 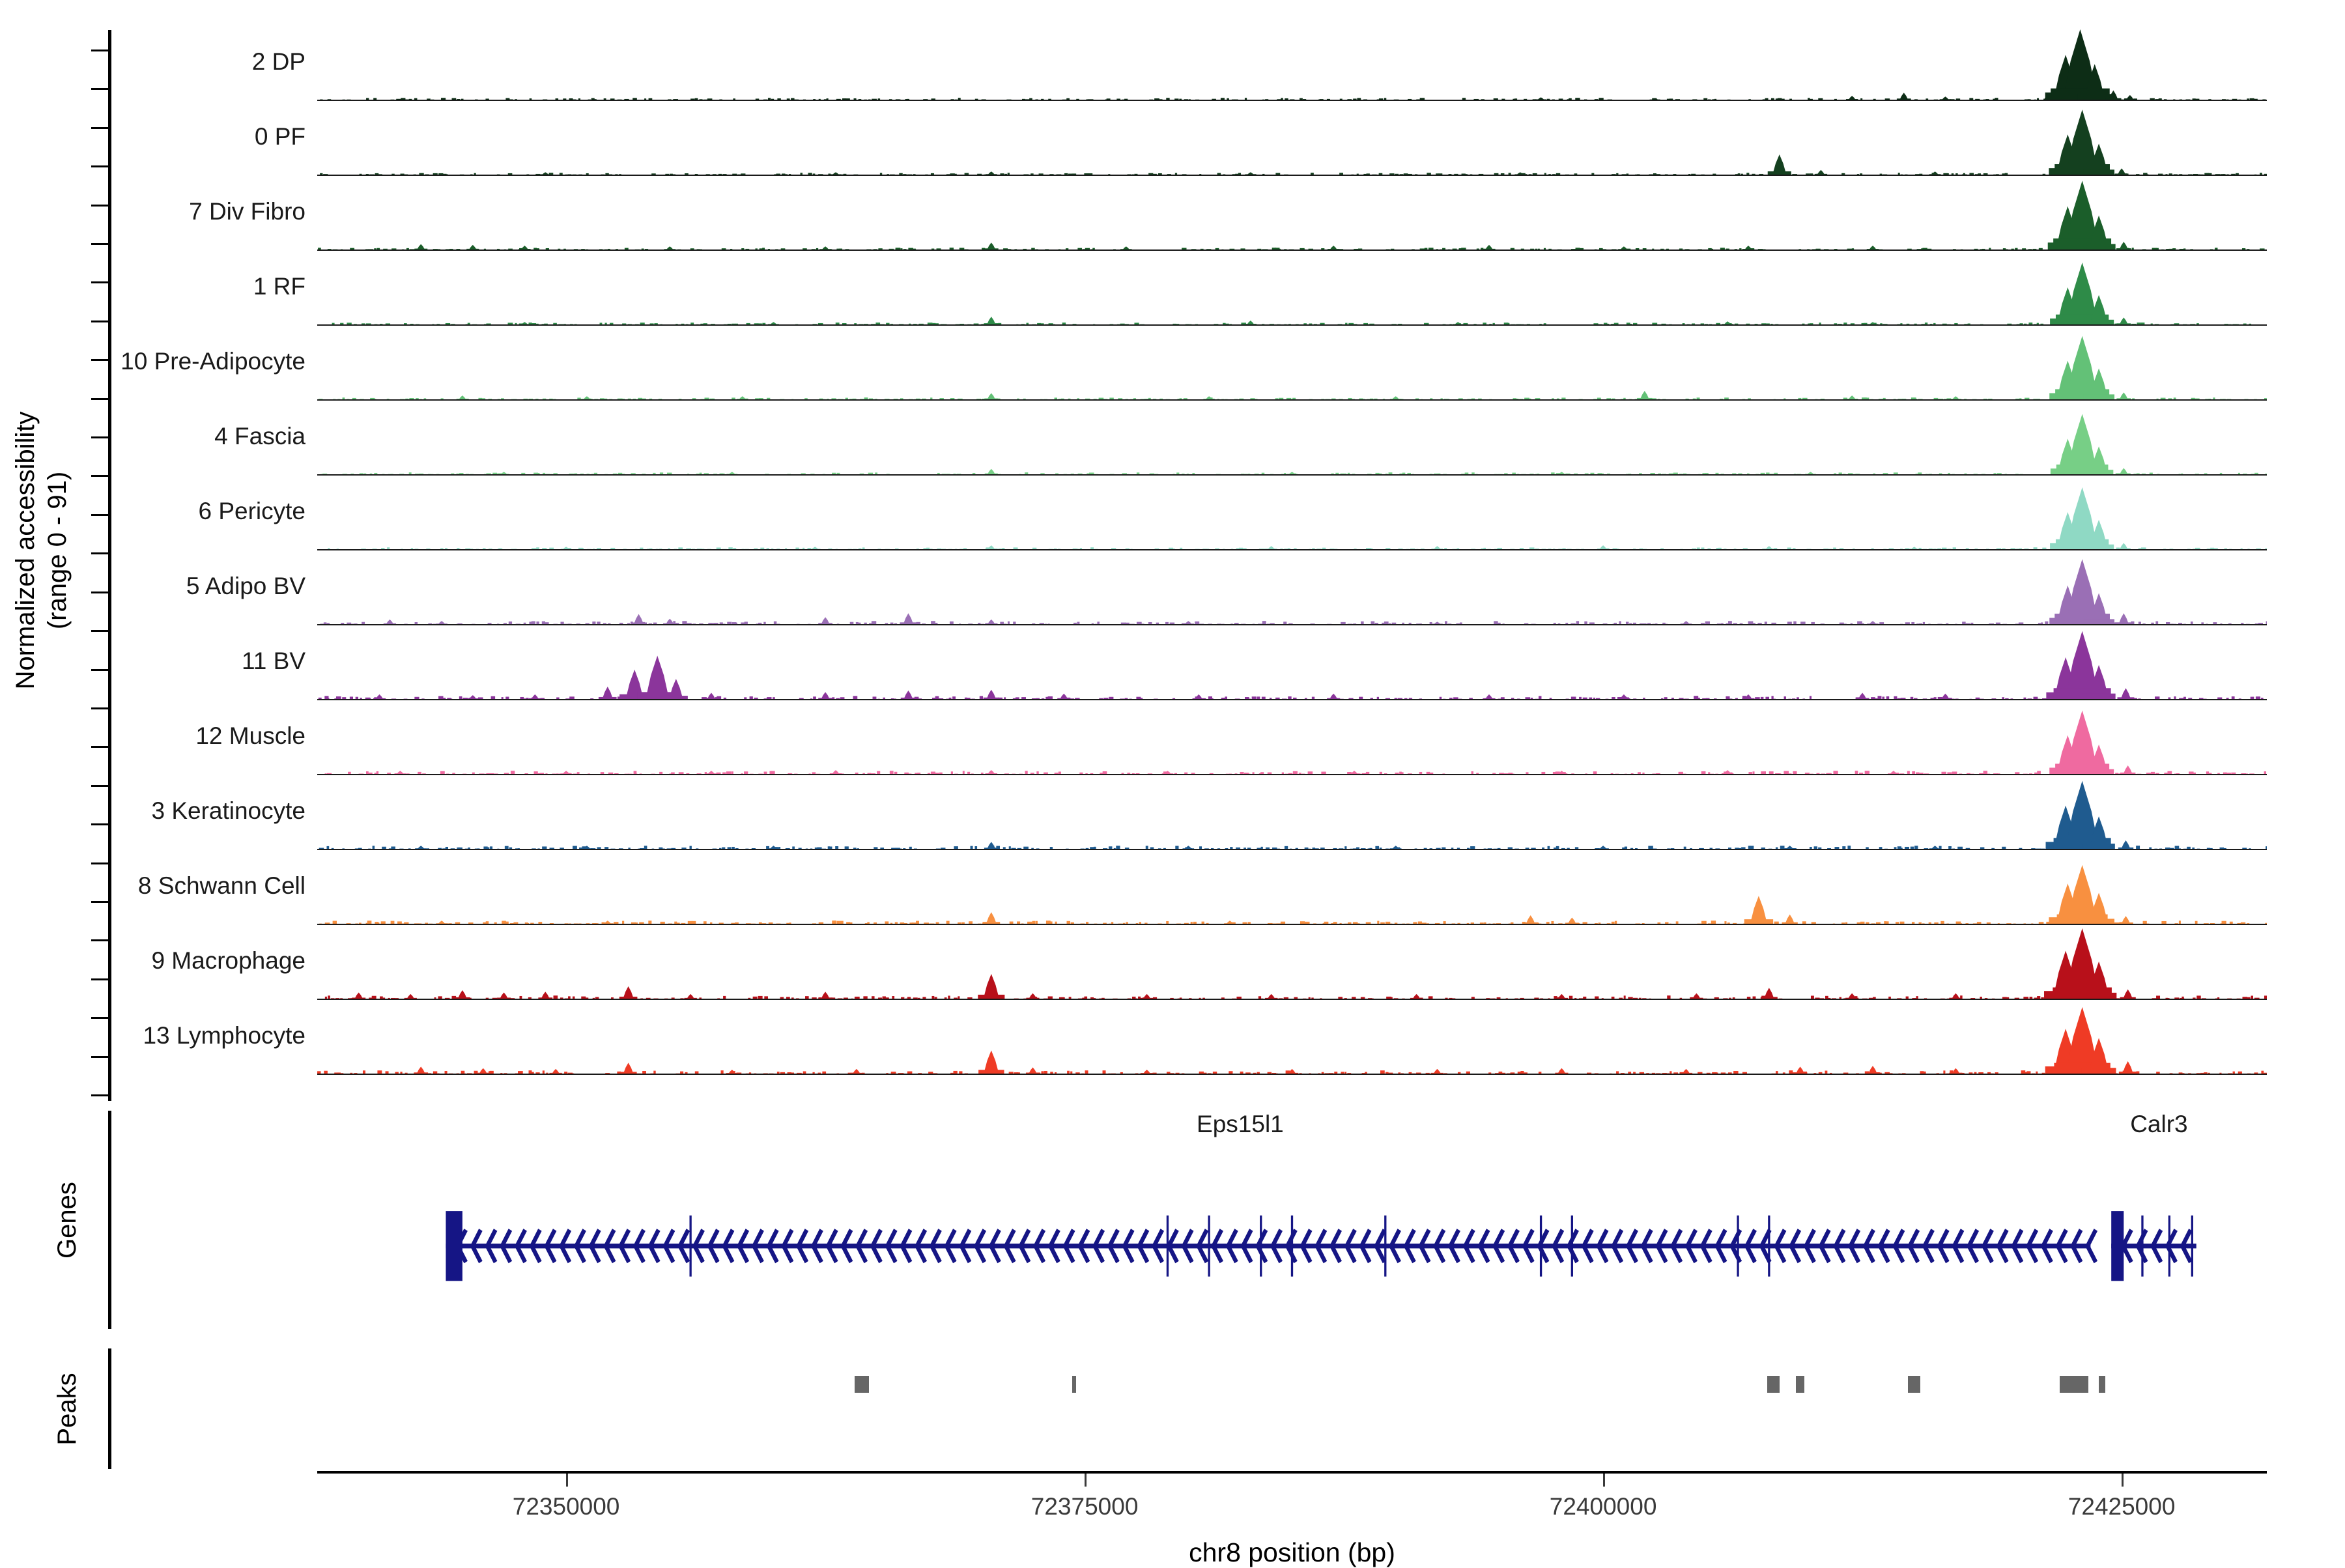 I want to click on track-label-9-macrophage: 9 Macrophage, so click(x=228, y=961).